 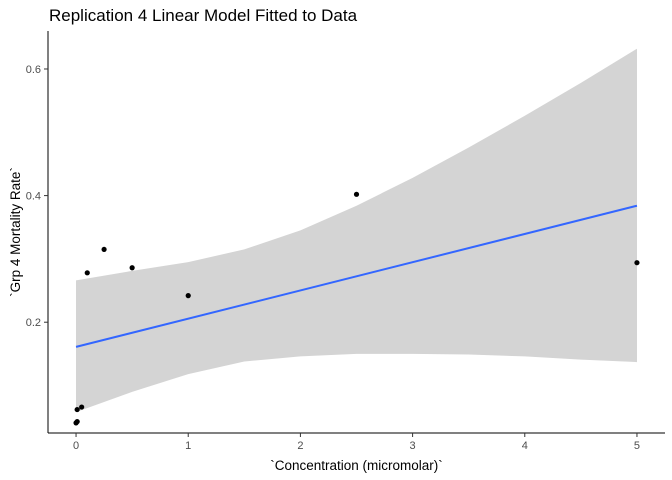 I want to click on x-tick-label: 5, so click(x=637, y=446).